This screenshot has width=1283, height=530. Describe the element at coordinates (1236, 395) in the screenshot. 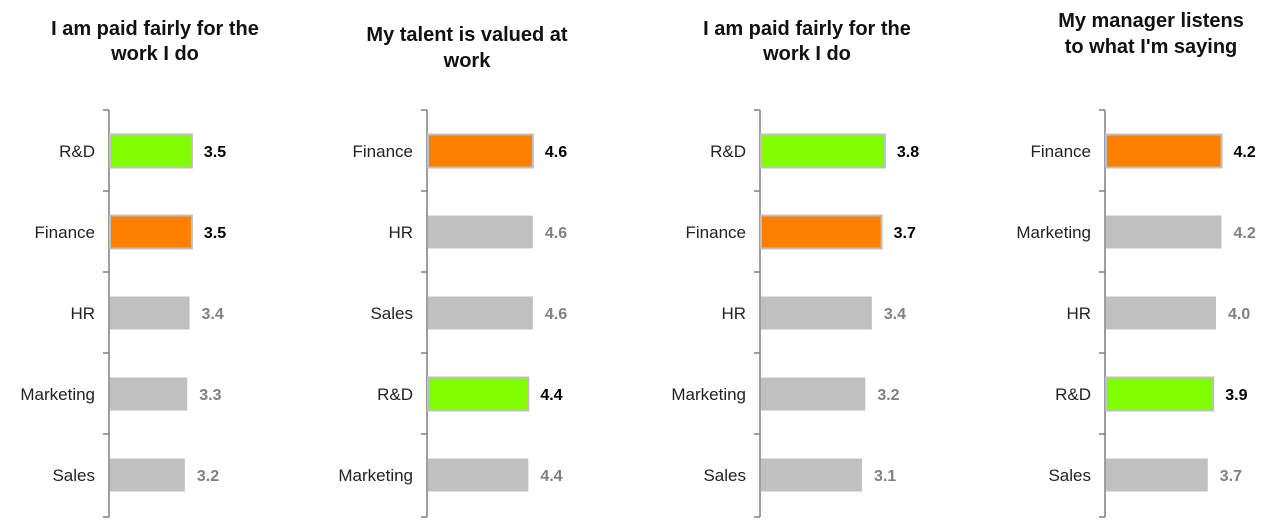

I see `value-label: 3.9` at that location.